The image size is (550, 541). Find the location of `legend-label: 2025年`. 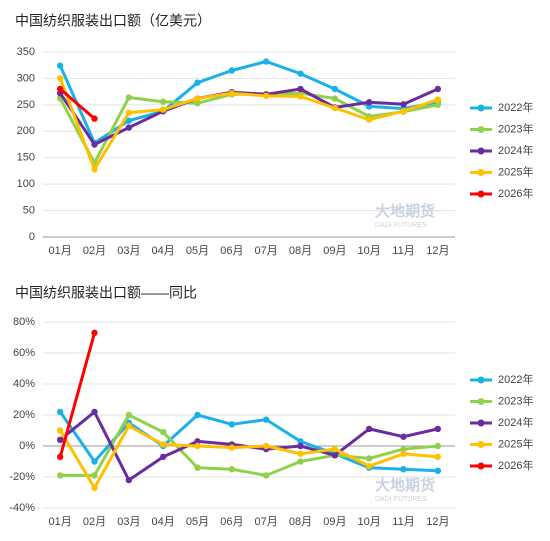

legend-label: 2025年 is located at coordinates (515, 171).